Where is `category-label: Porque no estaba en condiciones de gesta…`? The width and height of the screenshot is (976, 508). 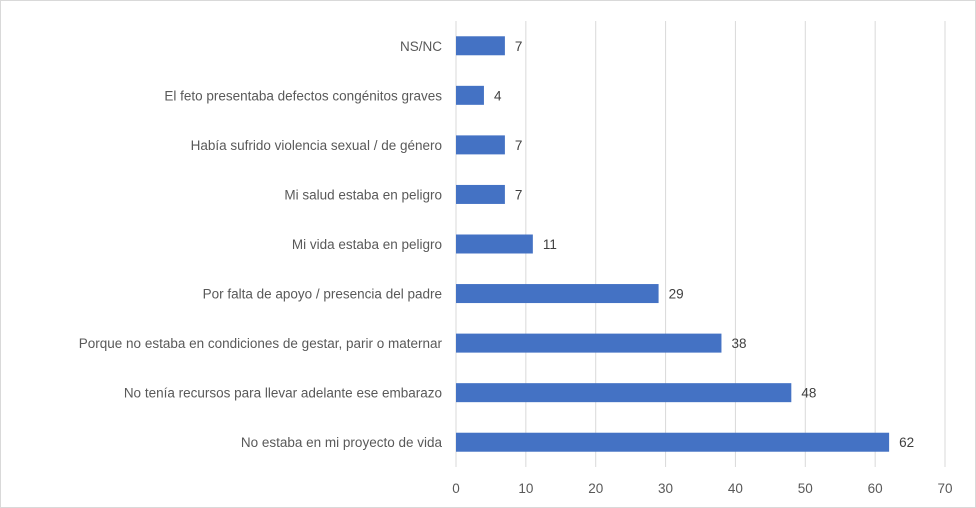
category-label: Porque no estaba en condiciones de gesta… is located at coordinates (261, 343).